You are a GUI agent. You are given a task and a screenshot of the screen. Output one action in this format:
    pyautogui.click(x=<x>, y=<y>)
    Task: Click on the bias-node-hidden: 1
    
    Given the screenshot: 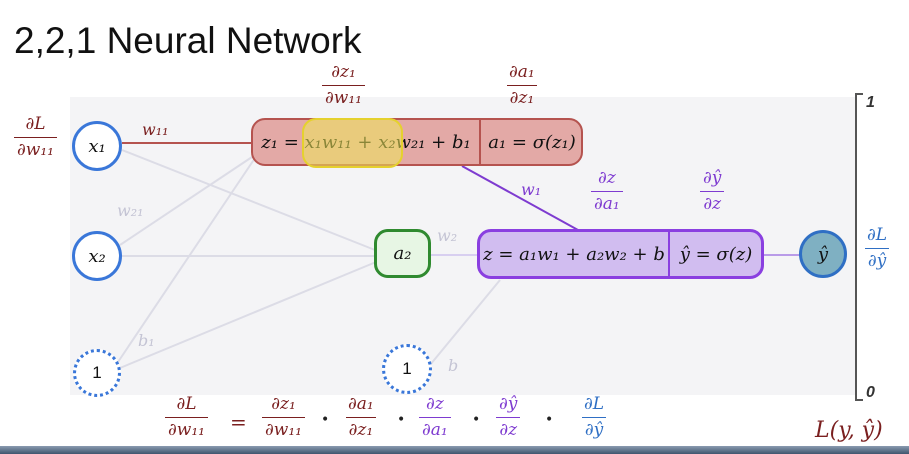 What is the action you would take?
    pyautogui.click(x=407, y=369)
    